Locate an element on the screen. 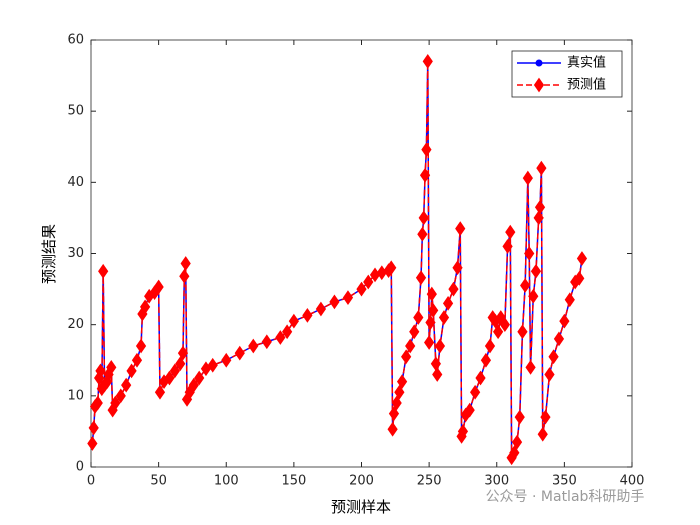 The width and height of the screenshot is (700, 525). x-tick-label: 400 is located at coordinates (632, 481).